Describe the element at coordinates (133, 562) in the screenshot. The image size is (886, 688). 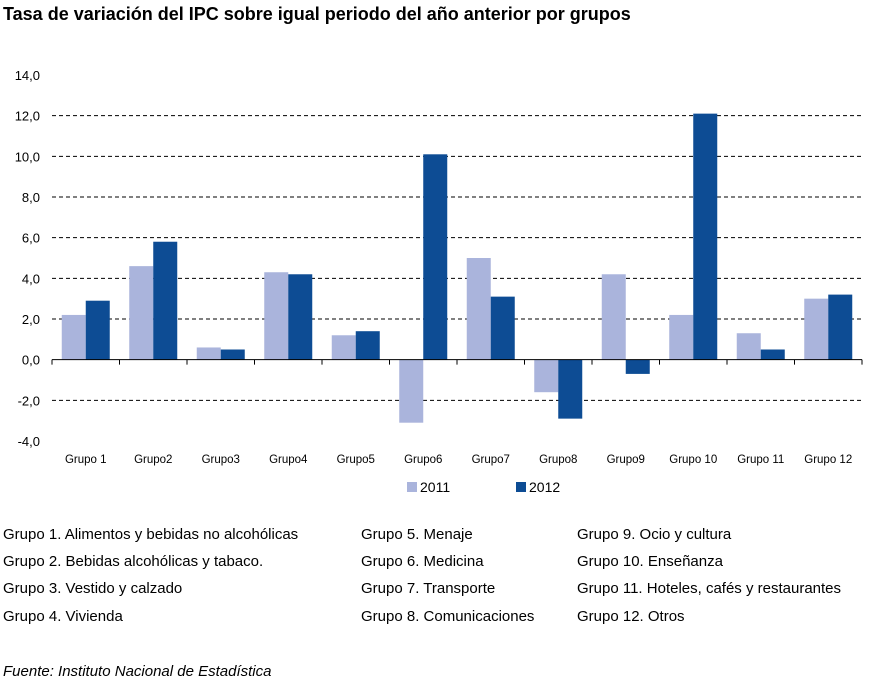
I see `group-legend-item: Grupo 2. Bebidas alcohólicas y tabaco.` at that location.